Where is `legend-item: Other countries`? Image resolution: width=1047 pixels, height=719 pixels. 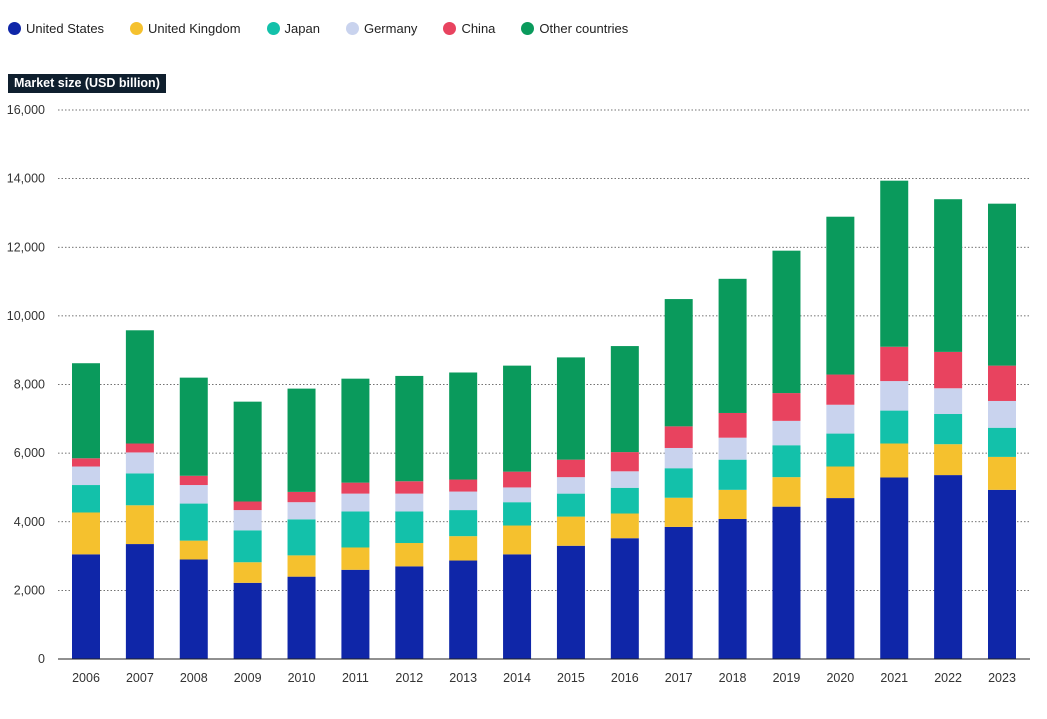 legend-item: Other countries is located at coordinates (574, 28).